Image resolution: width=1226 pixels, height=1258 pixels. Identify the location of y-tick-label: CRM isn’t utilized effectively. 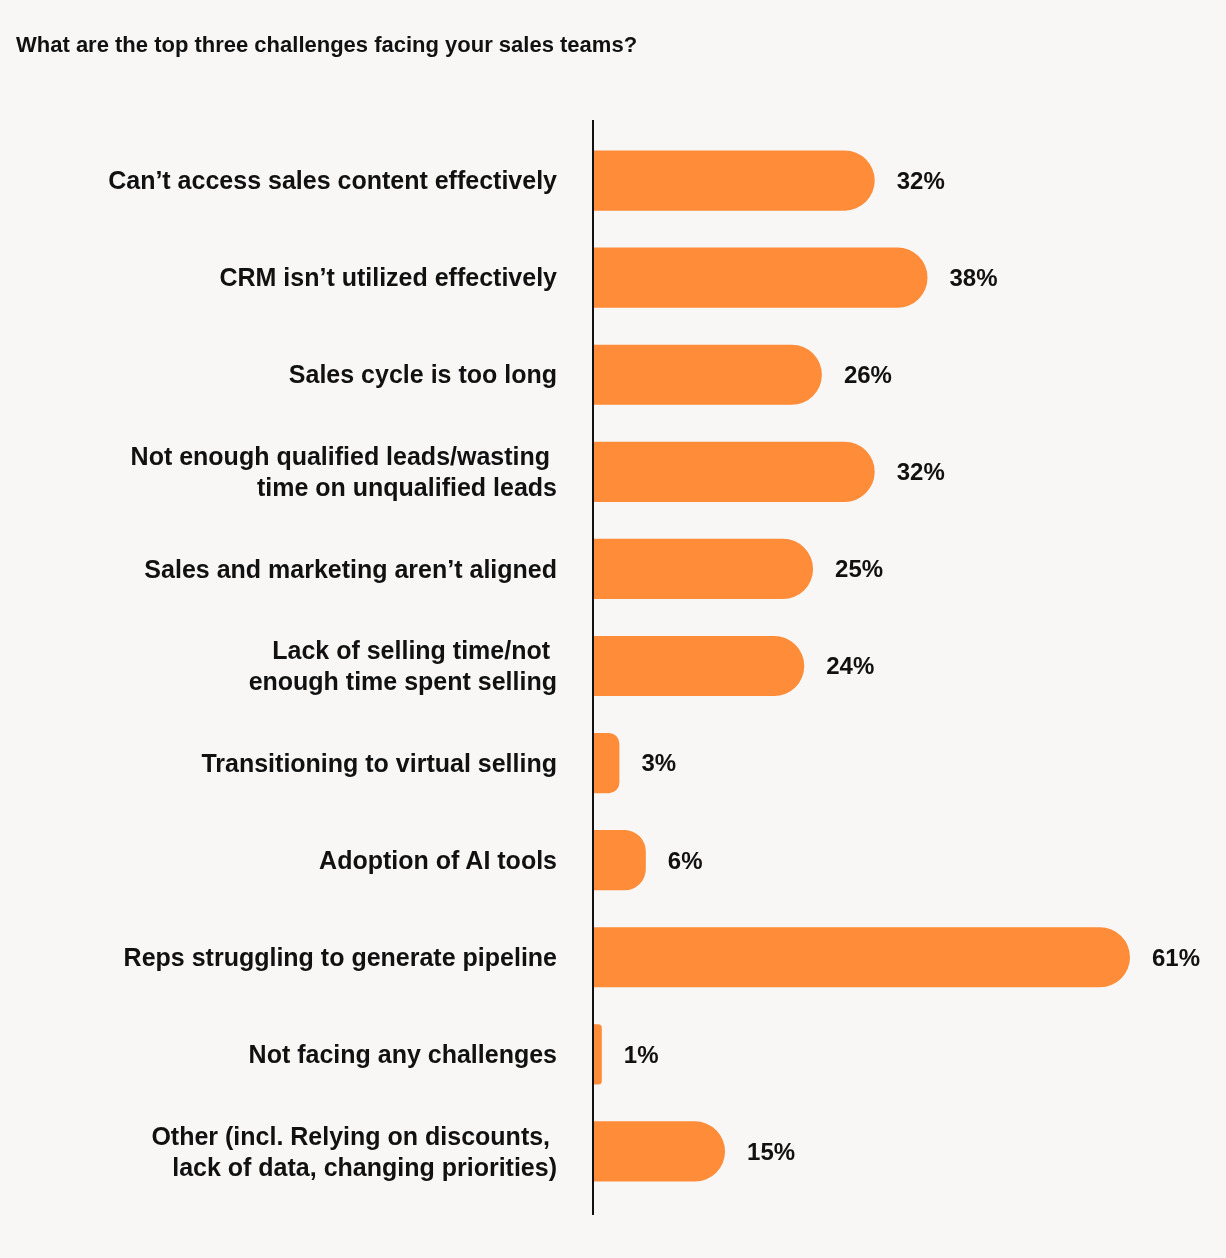
(388, 277).